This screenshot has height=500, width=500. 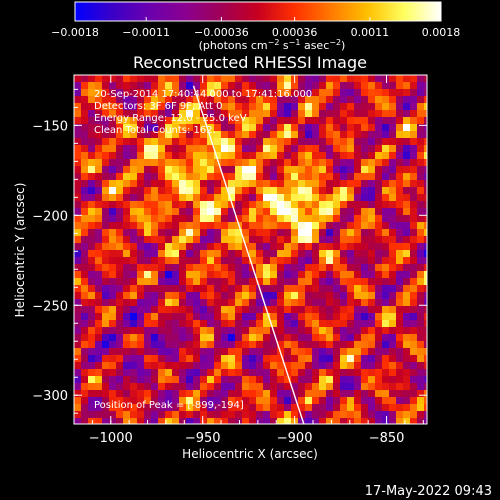 What do you see at coordinates (387, 438) in the screenshot?
I see `x-tick-label: −850` at bounding box center [387, 438].